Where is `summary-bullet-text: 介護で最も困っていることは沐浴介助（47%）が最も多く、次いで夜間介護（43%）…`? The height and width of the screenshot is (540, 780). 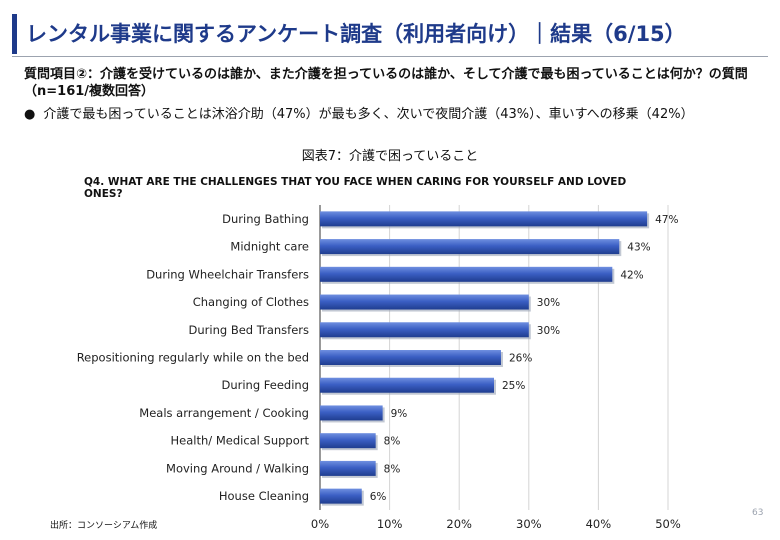
summary-bullet-text: 介護で最も困っていることは沐浴介助（47%）が最も多く、次いで夜間介護（43%）… is located at coordinates (368, 114).